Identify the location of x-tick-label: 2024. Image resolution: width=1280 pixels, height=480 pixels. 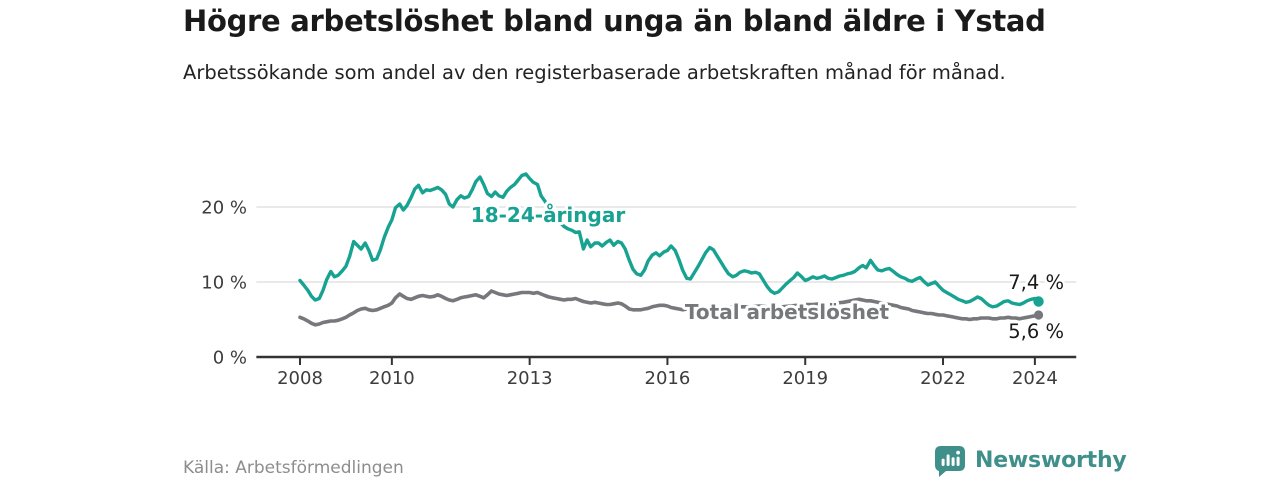
(1035, 378).